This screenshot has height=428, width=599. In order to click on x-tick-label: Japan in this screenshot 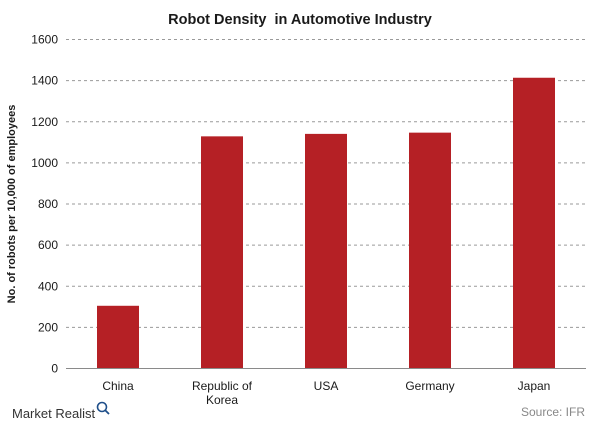, I will do `click(534, 386)`.